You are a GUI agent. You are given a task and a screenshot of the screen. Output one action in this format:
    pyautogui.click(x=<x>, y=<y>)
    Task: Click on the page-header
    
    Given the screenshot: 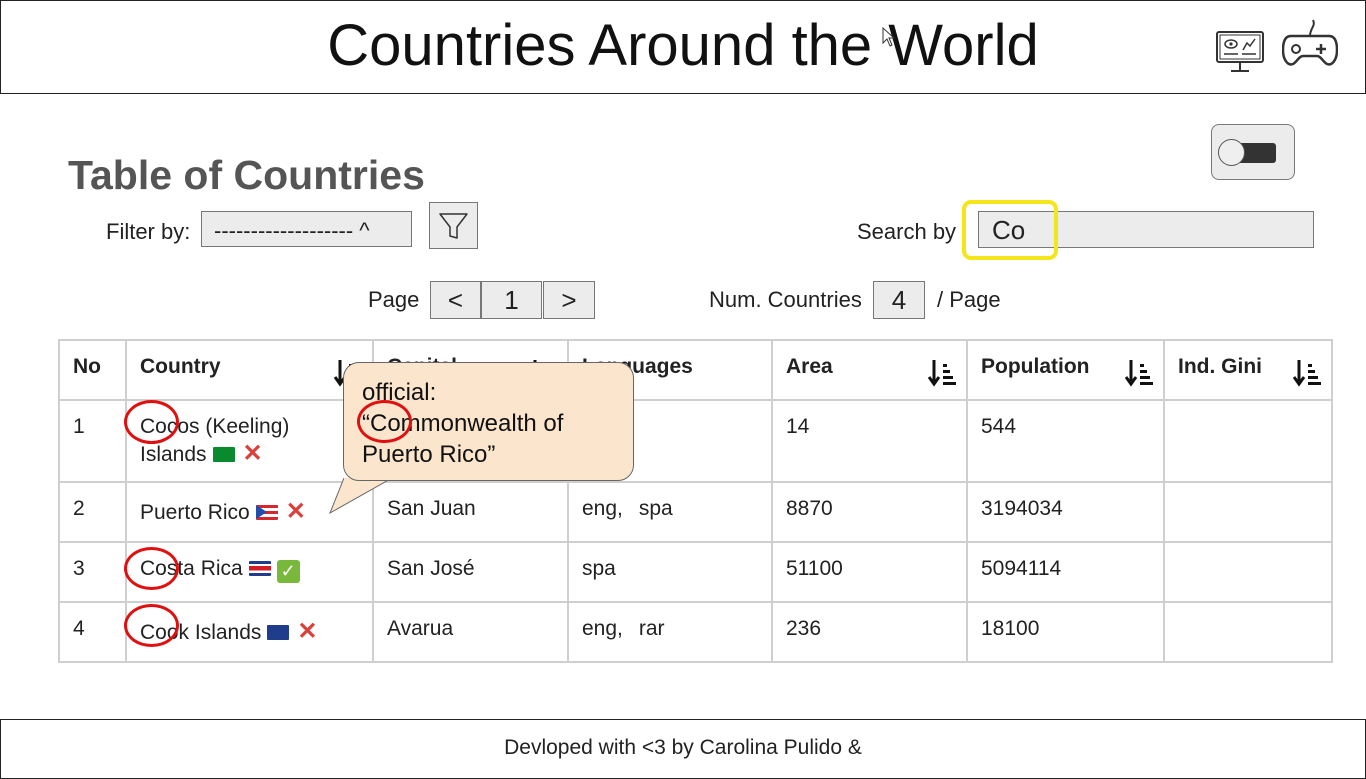 What is the action you would take?
    pyautogui.click(x=683, y=47)
    